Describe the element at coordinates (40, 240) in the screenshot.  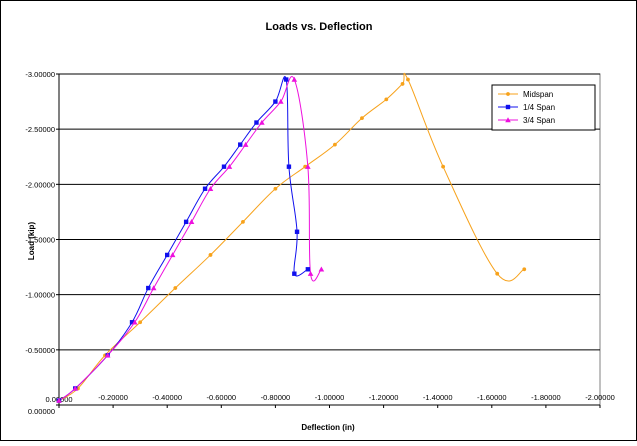
I see `y-tick-label: -1.50000` at that location.